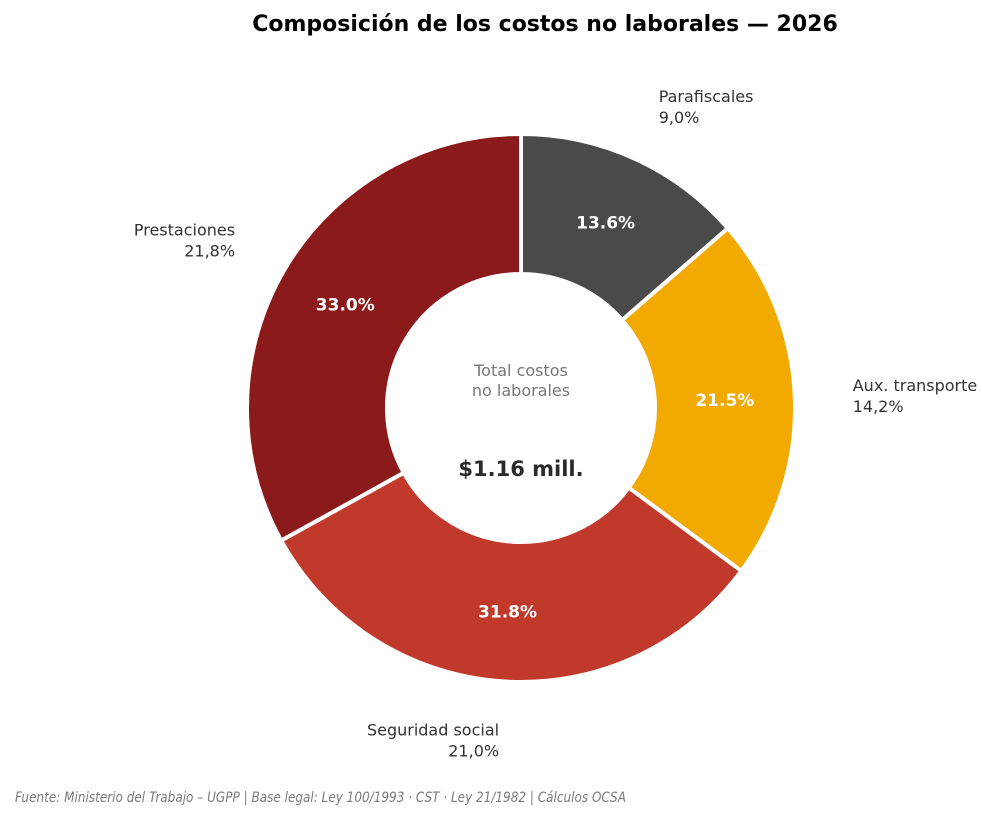 The width and height of the screenshot is (982, 823). Describe the element at coordinates (915, 396) in the screenshot. I see `slice-outer-label: Aux. transporte 14,2%` at that location.